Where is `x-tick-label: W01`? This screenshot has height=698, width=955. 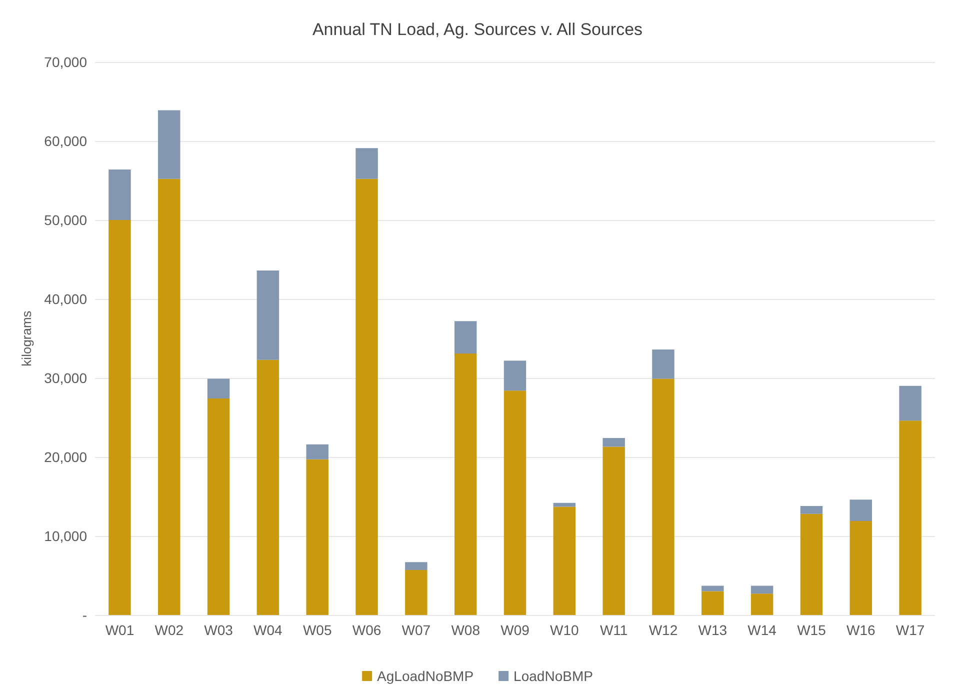 x-tick-label: W01 is located at coordinates (119, 630).